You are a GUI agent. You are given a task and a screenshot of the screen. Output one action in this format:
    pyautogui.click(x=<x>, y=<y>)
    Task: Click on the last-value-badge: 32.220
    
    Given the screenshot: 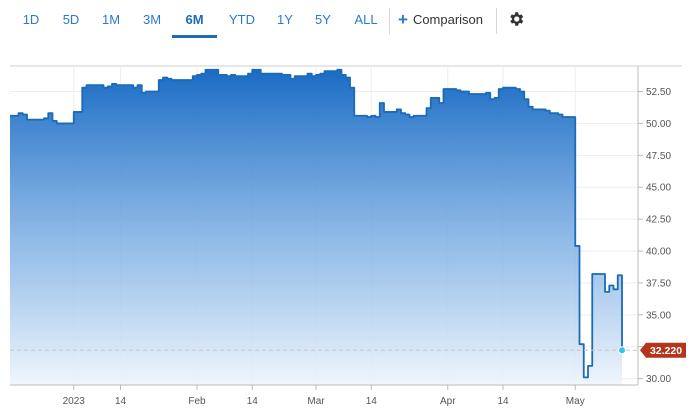 What is the action you would take?
    pyautogui.click(x=663, y=350)
    